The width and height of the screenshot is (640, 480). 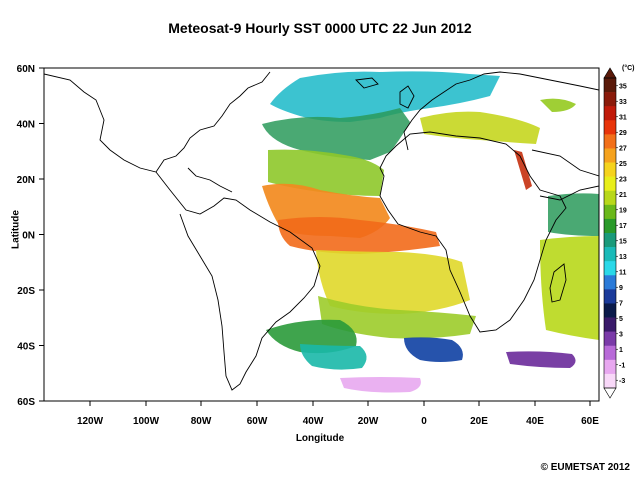 I want to click on sst-black-sea, so click(x=558, y=105).